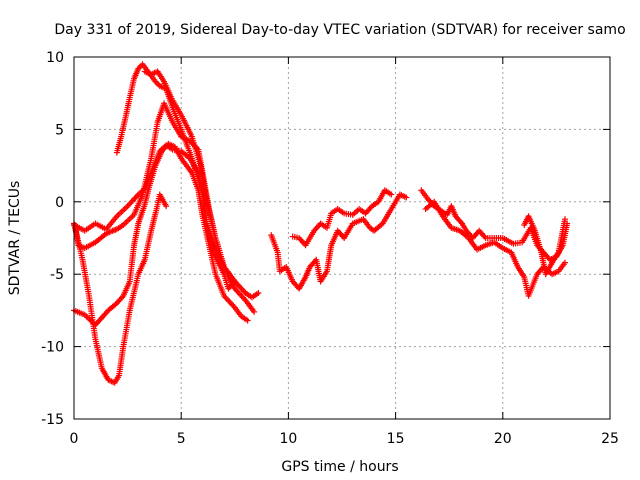 This screenshot has width=640, height=480. What do you see at coordinates (610, 439) in the screenshot?
I see `x-tick-label: 25` at bounding box center [610, 439].